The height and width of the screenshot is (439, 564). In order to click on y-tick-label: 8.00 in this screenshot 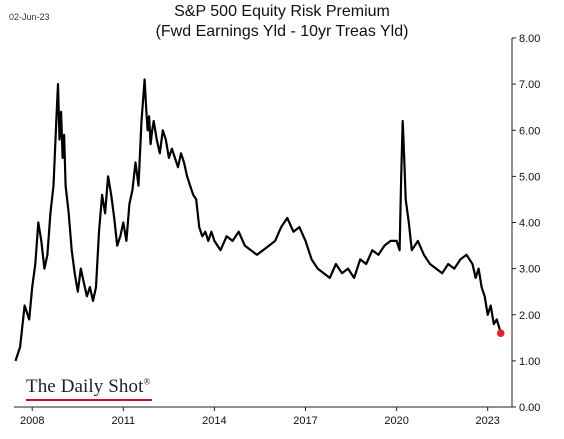, I will do `click(529, 39)`.